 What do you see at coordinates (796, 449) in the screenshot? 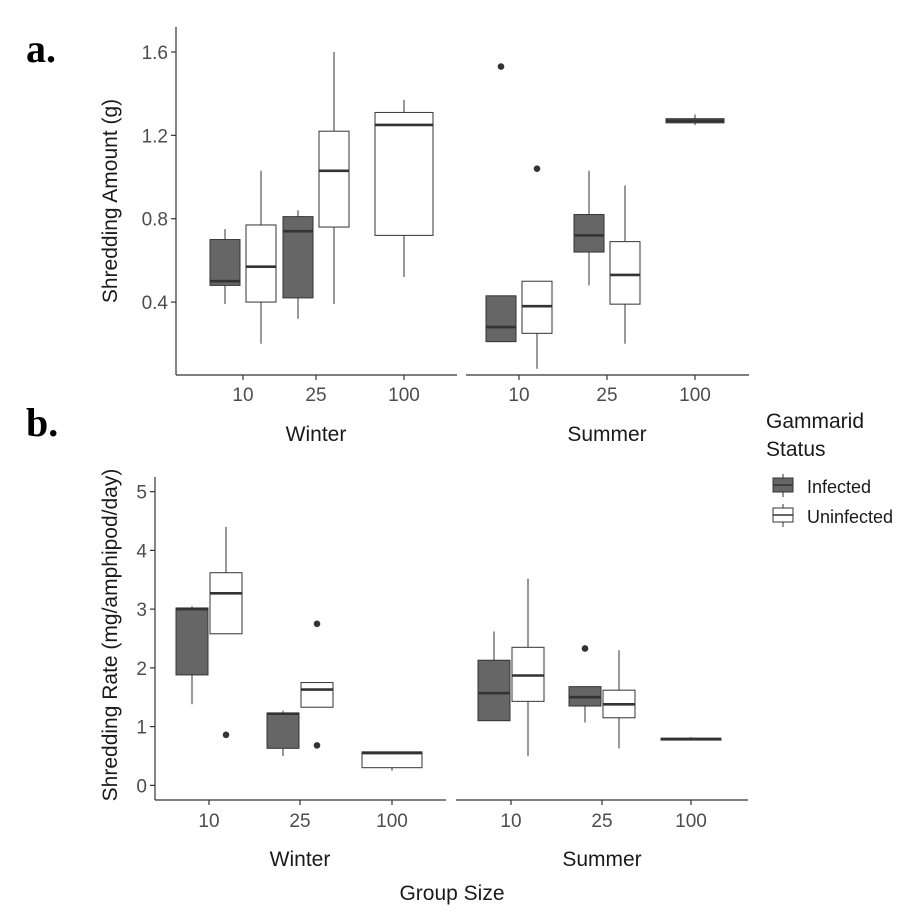
I see `legend-title-line-2: Status` at bounding box center [796, 449].